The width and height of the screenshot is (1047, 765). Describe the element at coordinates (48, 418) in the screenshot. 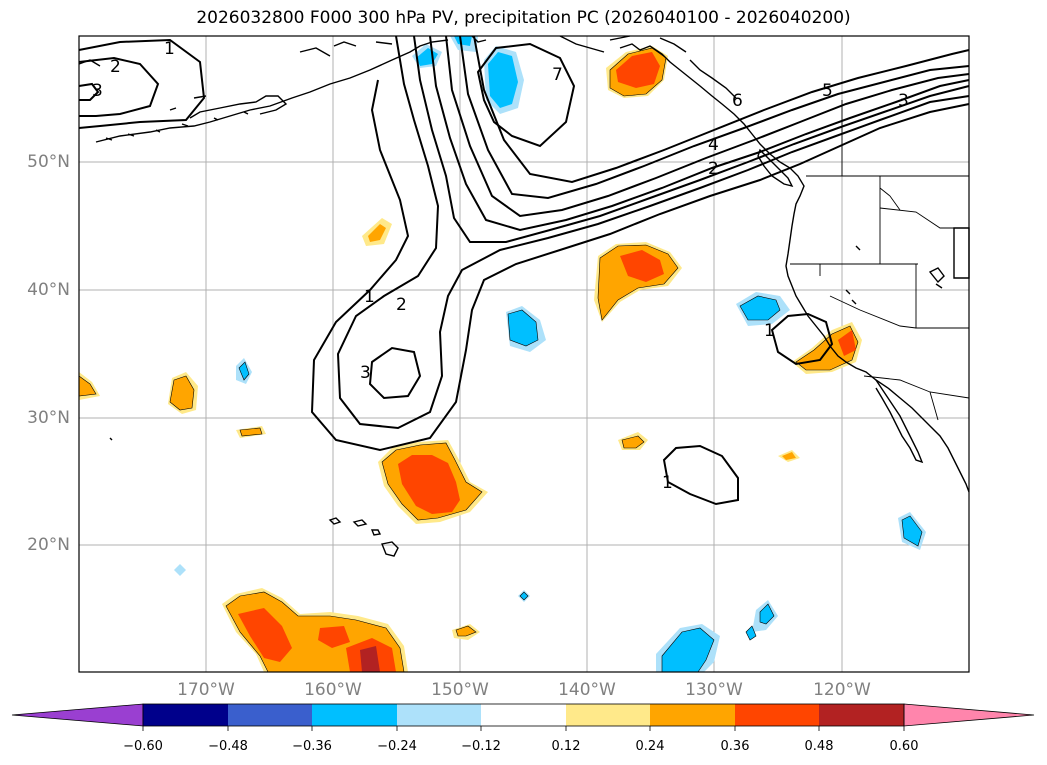

I see `lat-label-30n: 30°N` at that location.